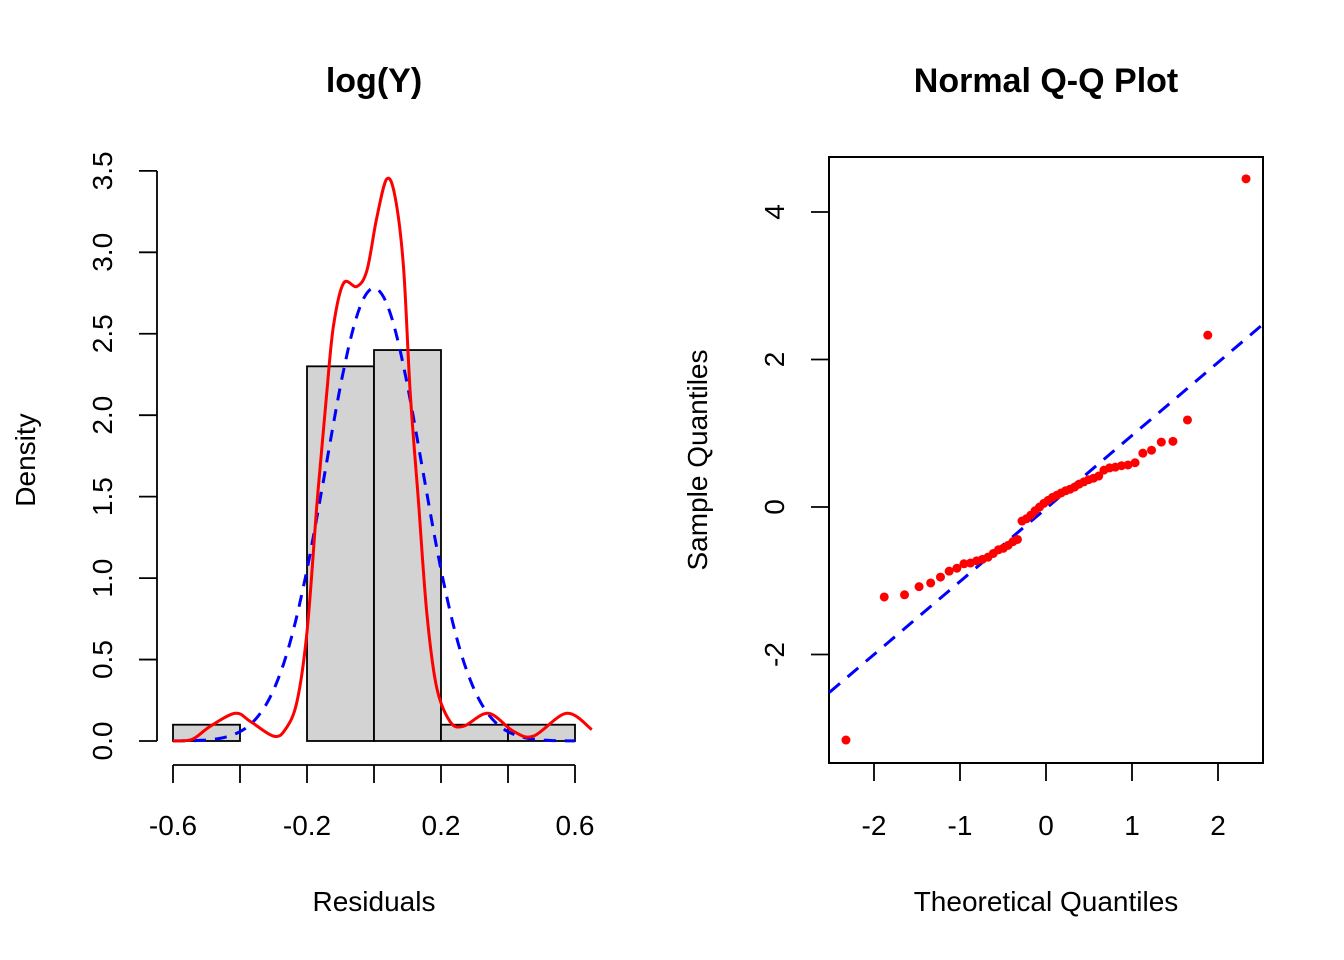 The width and height of the screenshot is (1344, 960). I want to click on normal-density-curve, so click(374, 514).